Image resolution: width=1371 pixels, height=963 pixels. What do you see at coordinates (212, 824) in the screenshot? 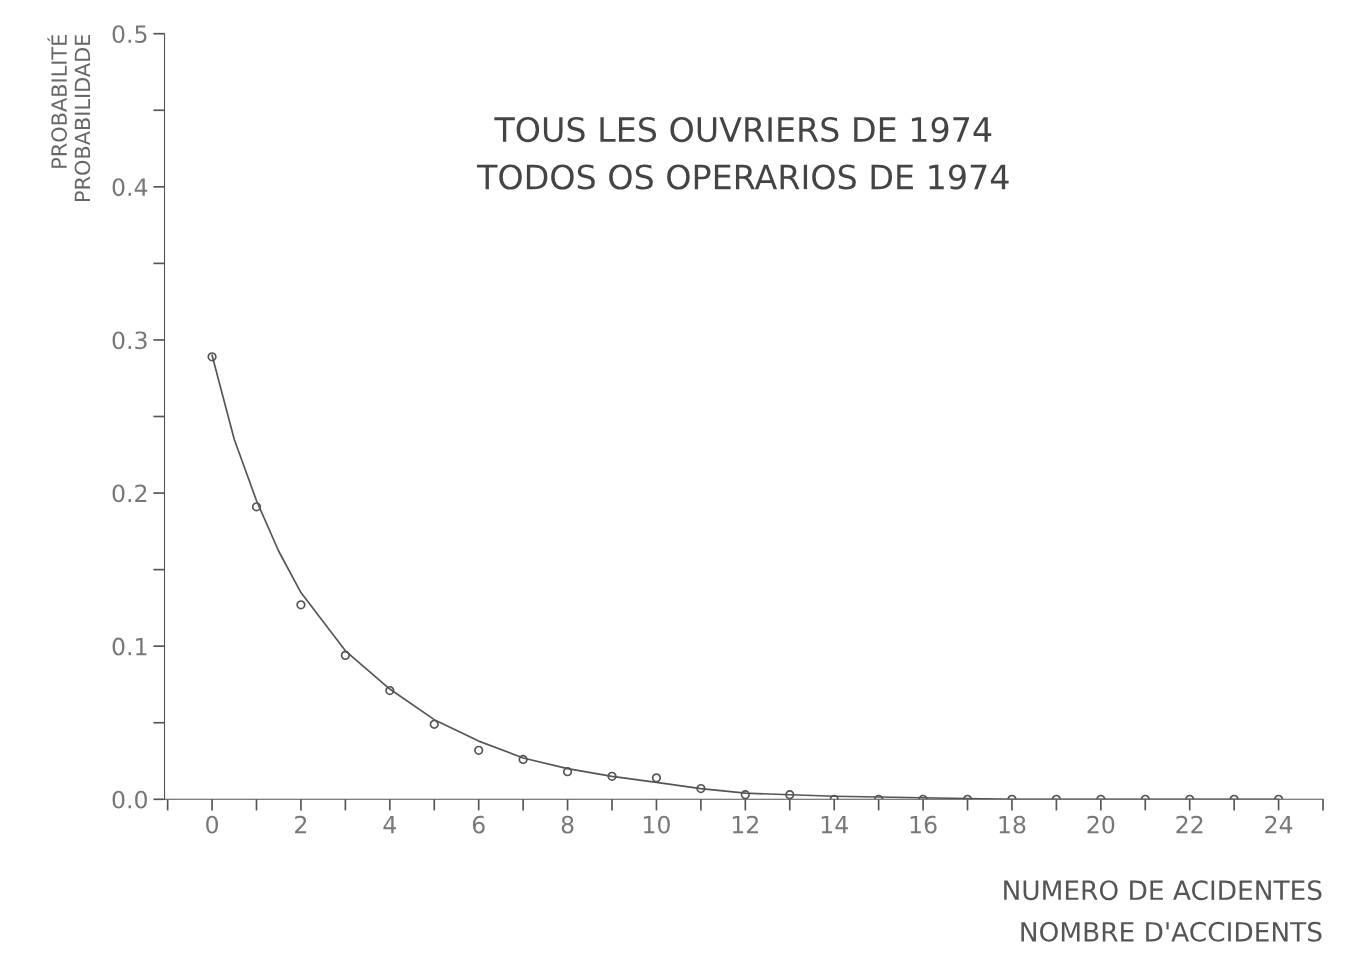
I see `x-tick-label: 0` at bounding box center [212, 824].